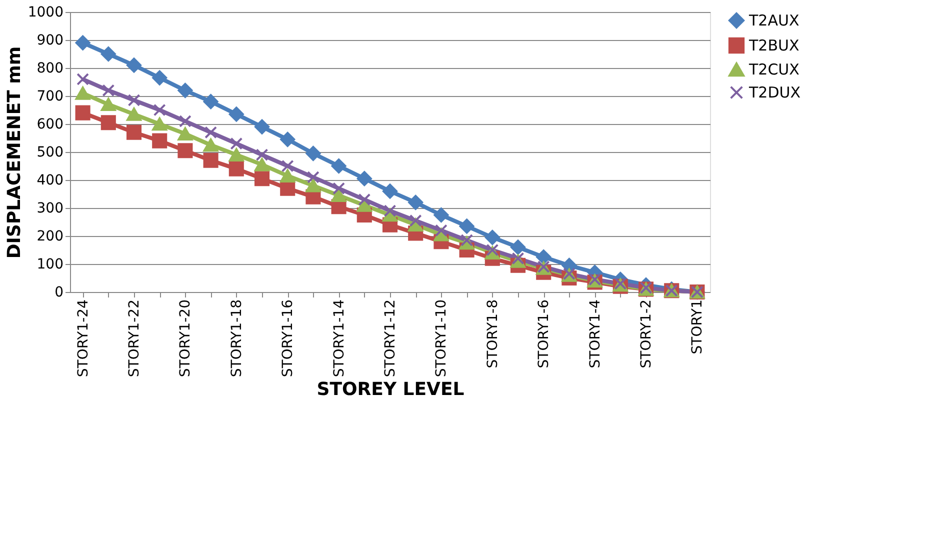 The width and height of the screenshot is (944, 542). Describe the element at coordinates (698, 327) in the screenshot. I see `x-tick-label: STORY1` at that location.